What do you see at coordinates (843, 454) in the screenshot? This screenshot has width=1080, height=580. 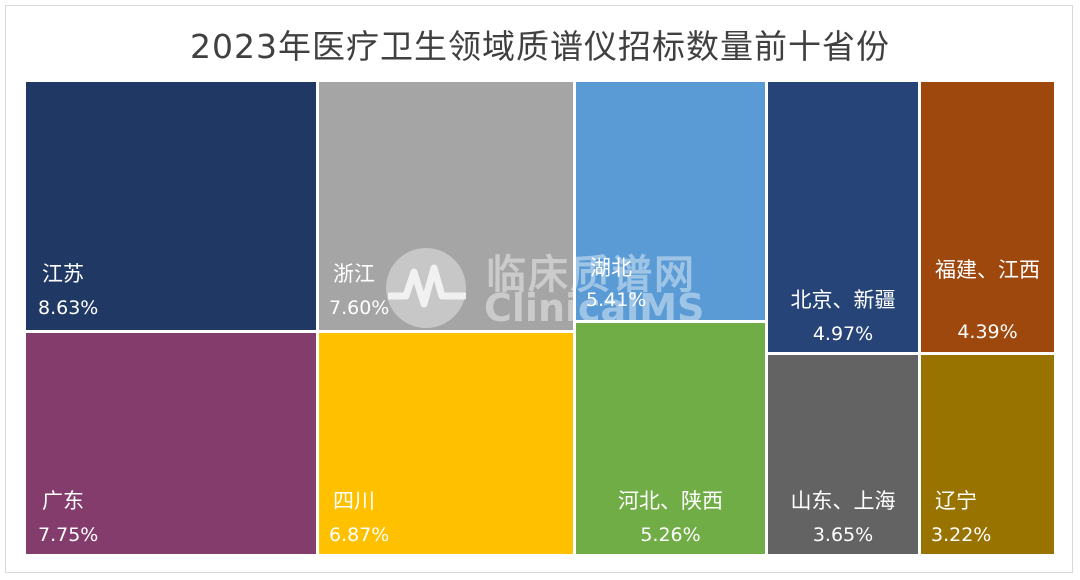 I see `treemap-tile: 山东、上海 3.65%` at bounding box center [843, 454].